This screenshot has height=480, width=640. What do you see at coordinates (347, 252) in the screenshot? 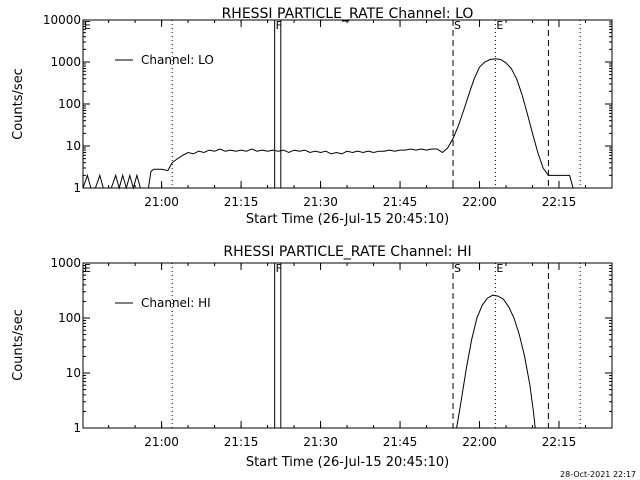
I see `chart-title: RHESSI PARTICLE_RATE Channel: HI` at bounding box center [347, 252].